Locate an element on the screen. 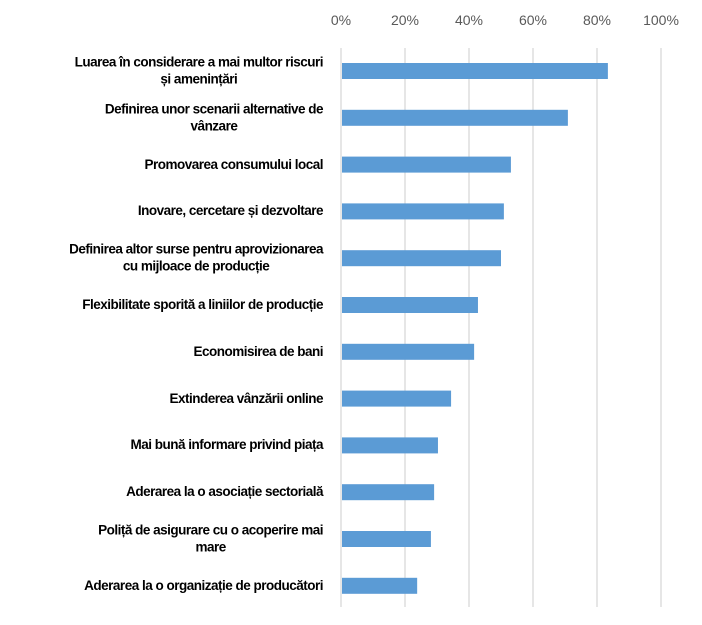 Image resolution: width=702 pixels, height=625 pixels. category-label-line: Mai bună informare privind piața is located at coordinates (226, 445).